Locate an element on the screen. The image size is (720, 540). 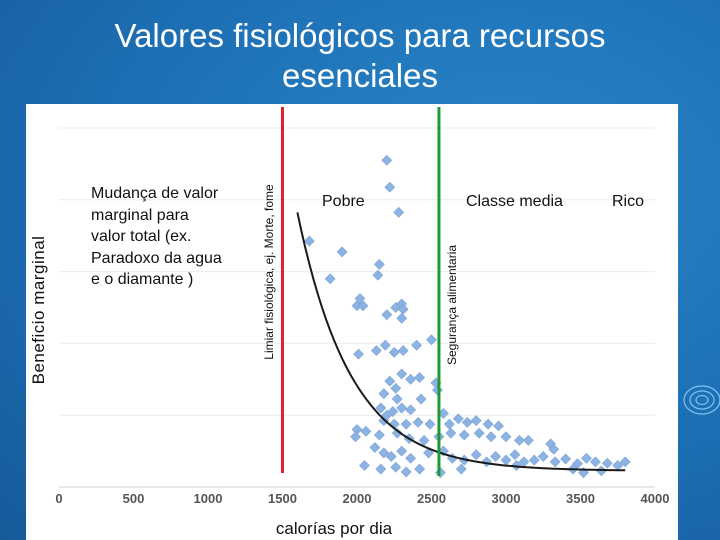
region-label-rich: Rico is located at coordinates (628, 201).